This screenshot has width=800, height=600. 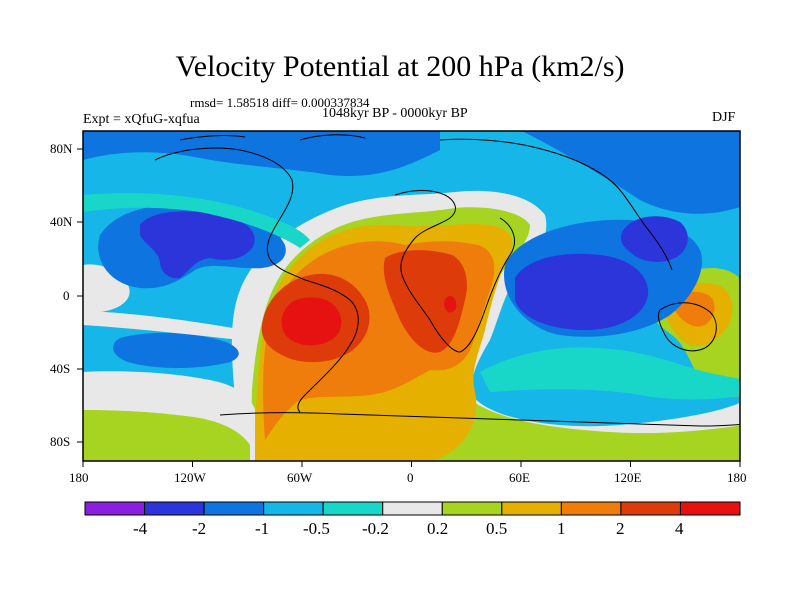 I want to click on colorbar-label: -1, so click(x=262, y=528).